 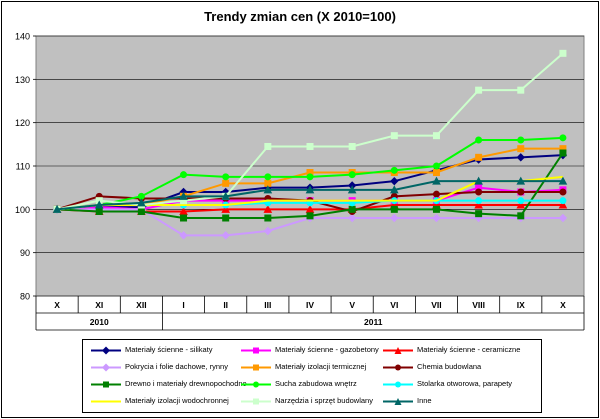 I want to click on x-group-label: 2010, so click(x=99, y=322).